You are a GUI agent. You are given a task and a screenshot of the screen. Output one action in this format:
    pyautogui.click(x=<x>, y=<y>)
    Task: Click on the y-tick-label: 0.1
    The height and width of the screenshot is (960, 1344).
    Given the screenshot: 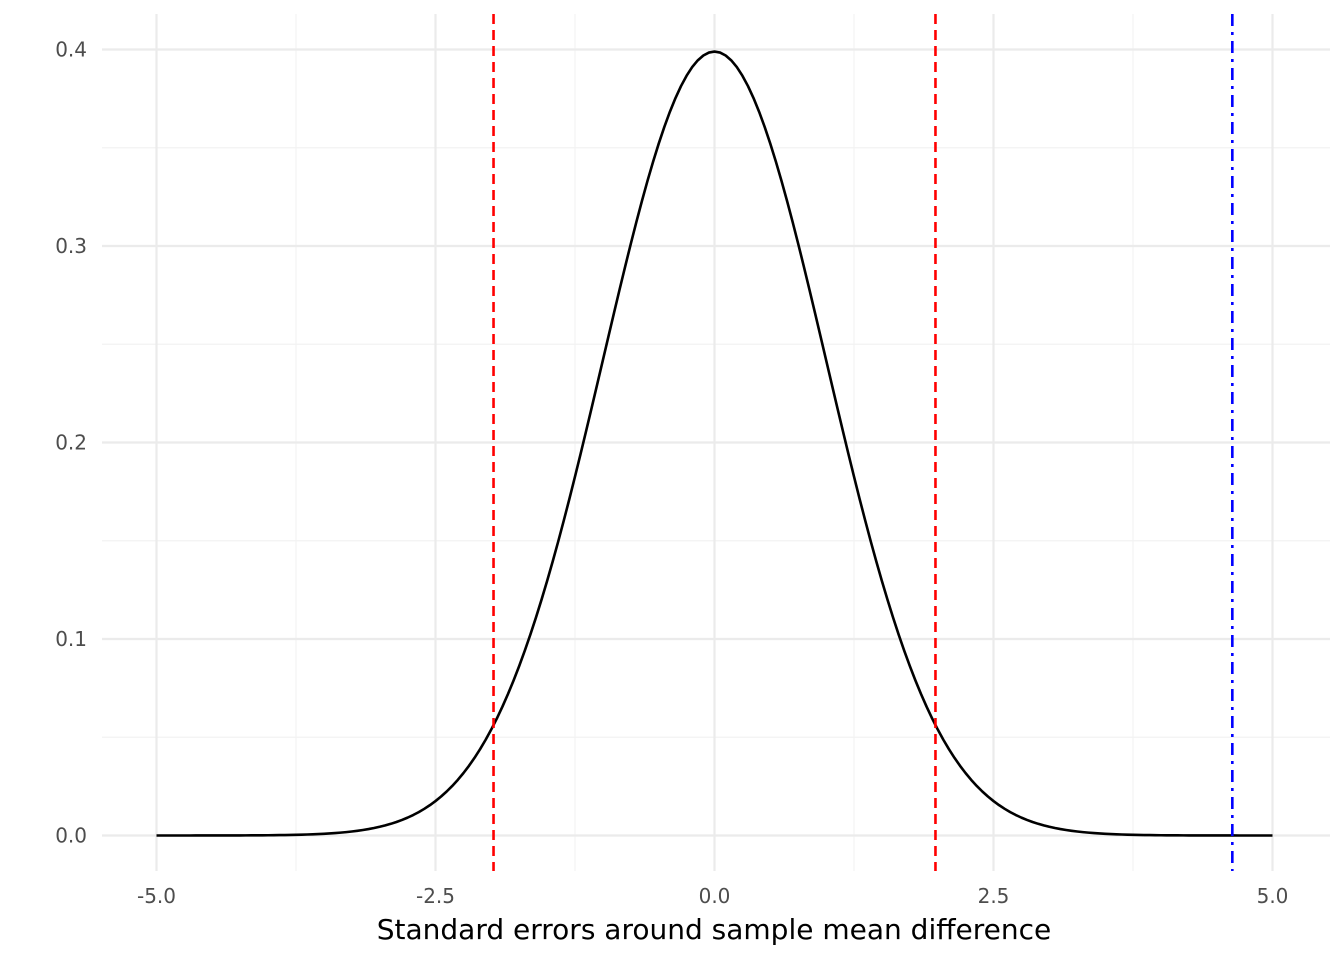 What is the action you would take?
    pyautogui.click(x=71, y=639)
    